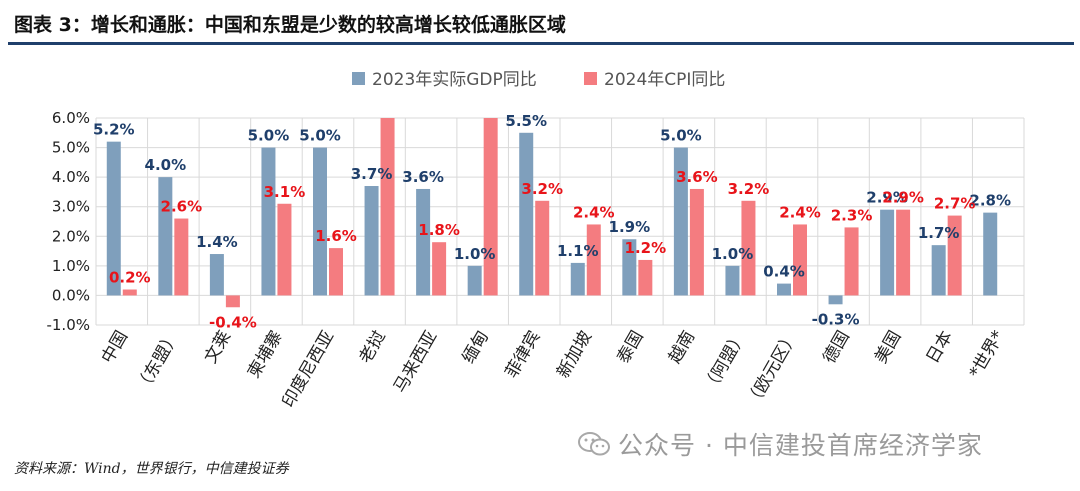 Image resolution: width=1080 pixels, height=491 pixels. What do you see at coordinates (784, 272) in the screenshot?
I see `data-label: 0.4%` at bounding box center [784, 272].